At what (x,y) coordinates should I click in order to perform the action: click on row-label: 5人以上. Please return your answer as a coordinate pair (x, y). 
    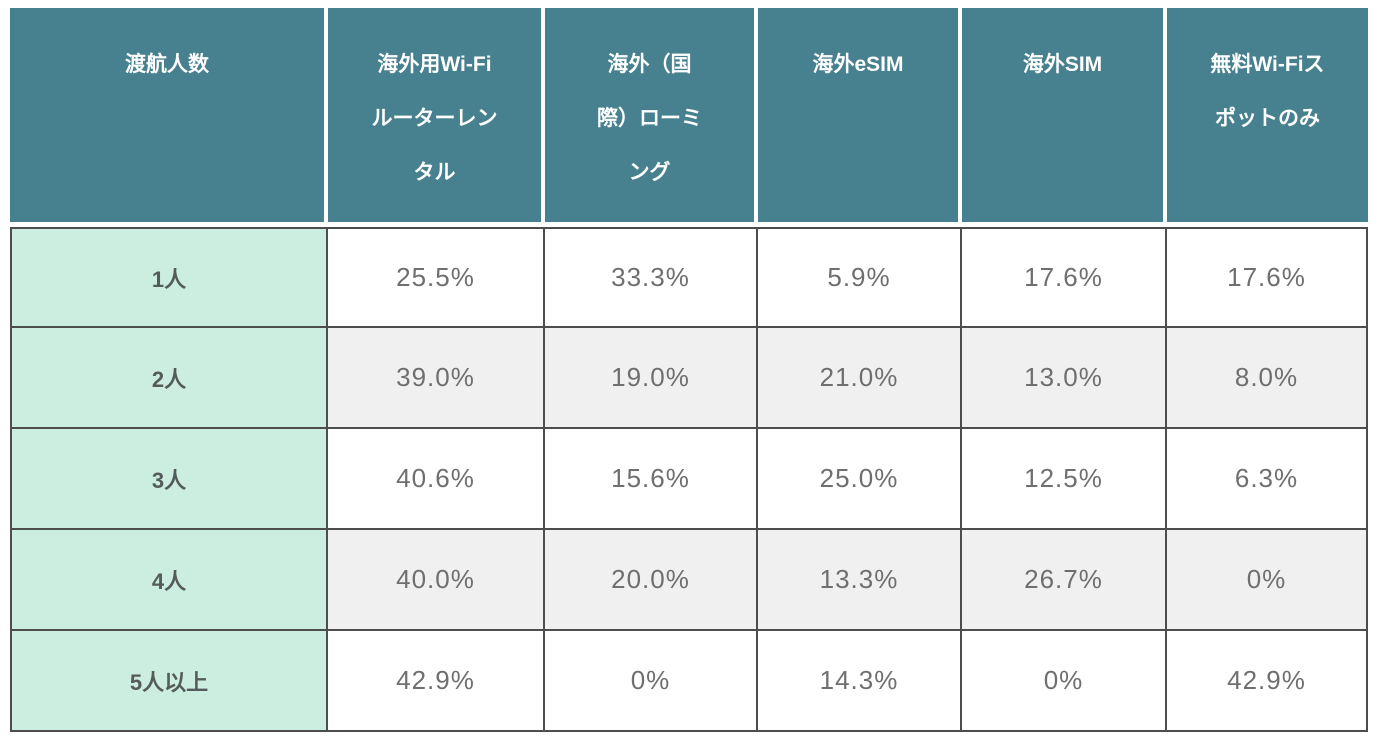
    Looking at the image, I should click on (169, 681).